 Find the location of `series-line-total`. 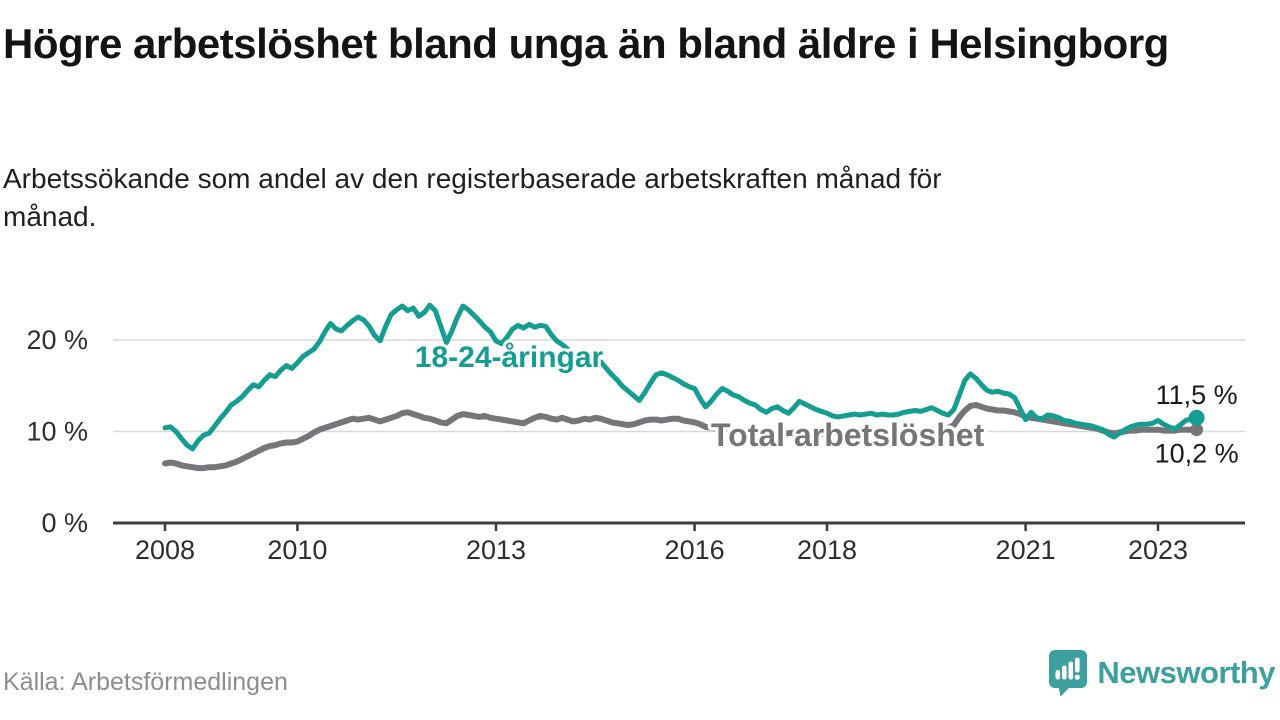

series-line-total is located at coordinates (681, 437).